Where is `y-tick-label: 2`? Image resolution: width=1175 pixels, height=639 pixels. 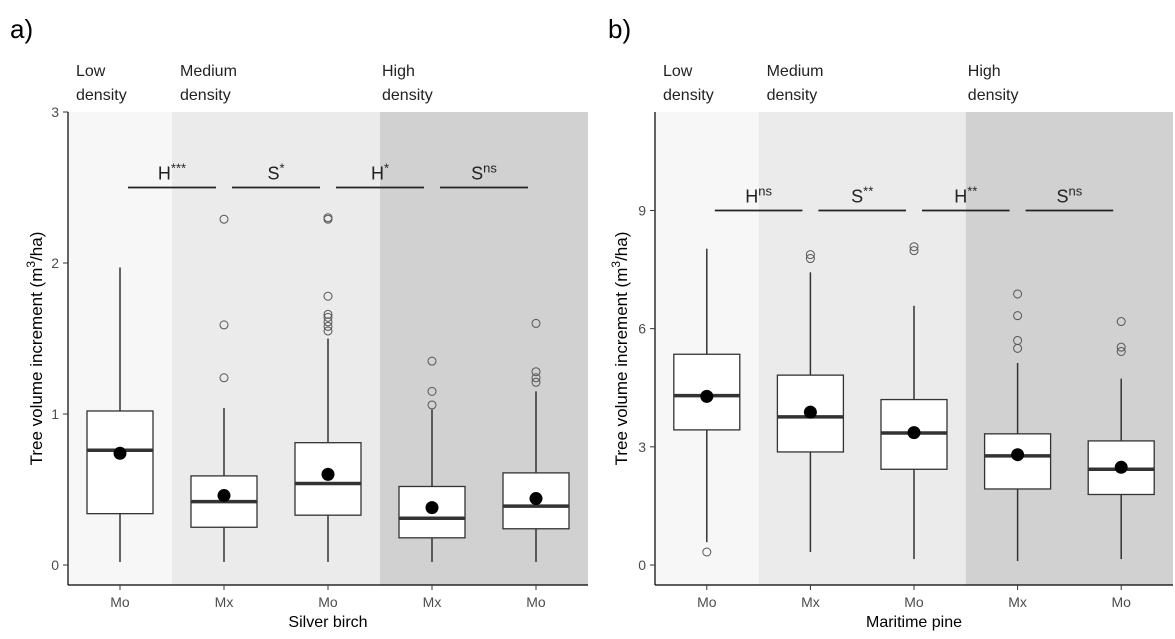 y-tick-label: 2 is located at coordinates (55, 263).